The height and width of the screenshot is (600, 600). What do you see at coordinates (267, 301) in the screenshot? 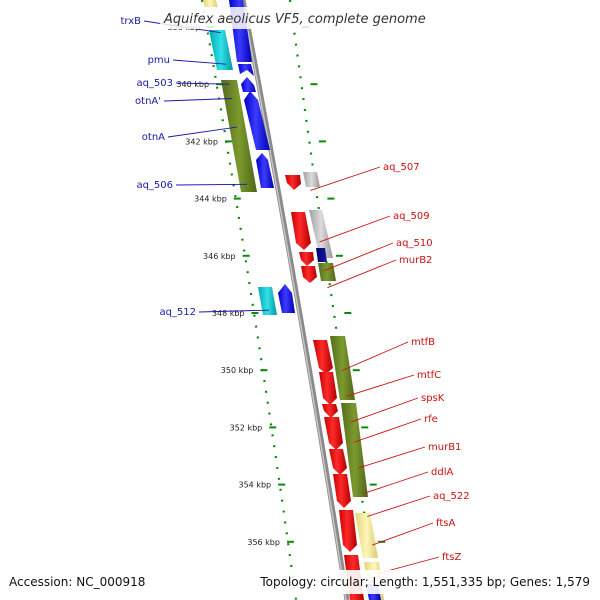
I see `feature-aq512-cyan` at bounding box center [267, 301].